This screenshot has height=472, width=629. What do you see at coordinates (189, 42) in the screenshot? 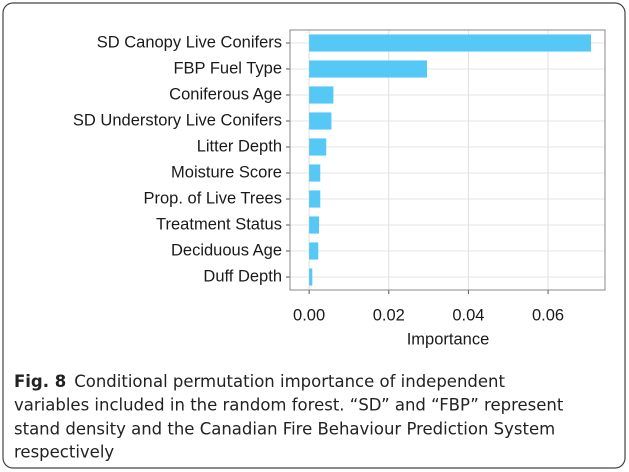
I see `y-tick-label: SD Canopy Live Conifers` at bounding box center [189, 42].